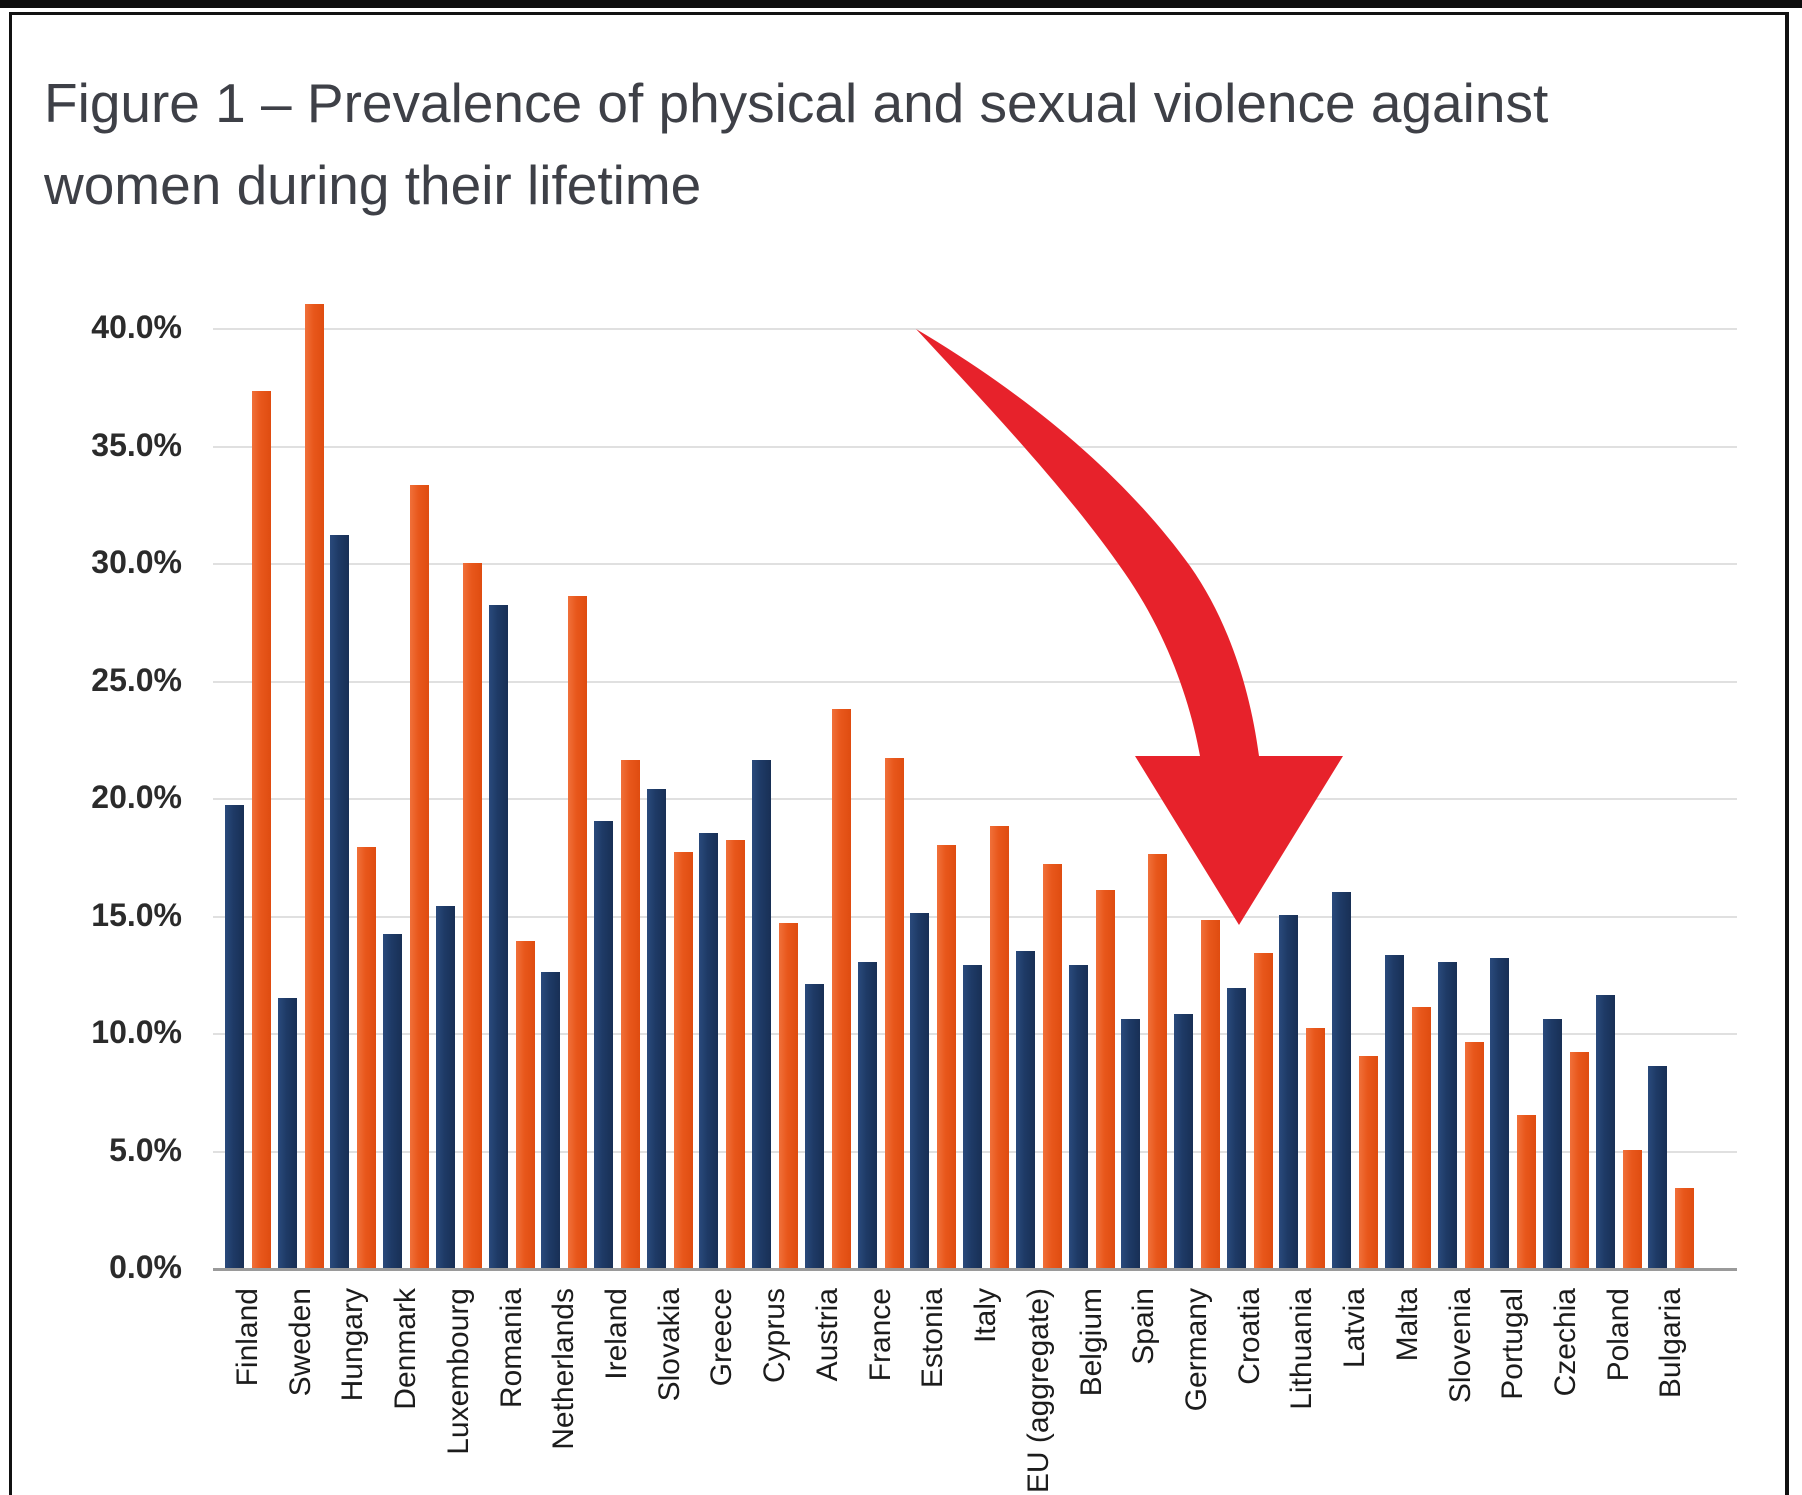 Image resolution: width=1802 pixels, height=1495 pixels. I want to click on x-tick-label: Latvia, so click(1354, 1328).